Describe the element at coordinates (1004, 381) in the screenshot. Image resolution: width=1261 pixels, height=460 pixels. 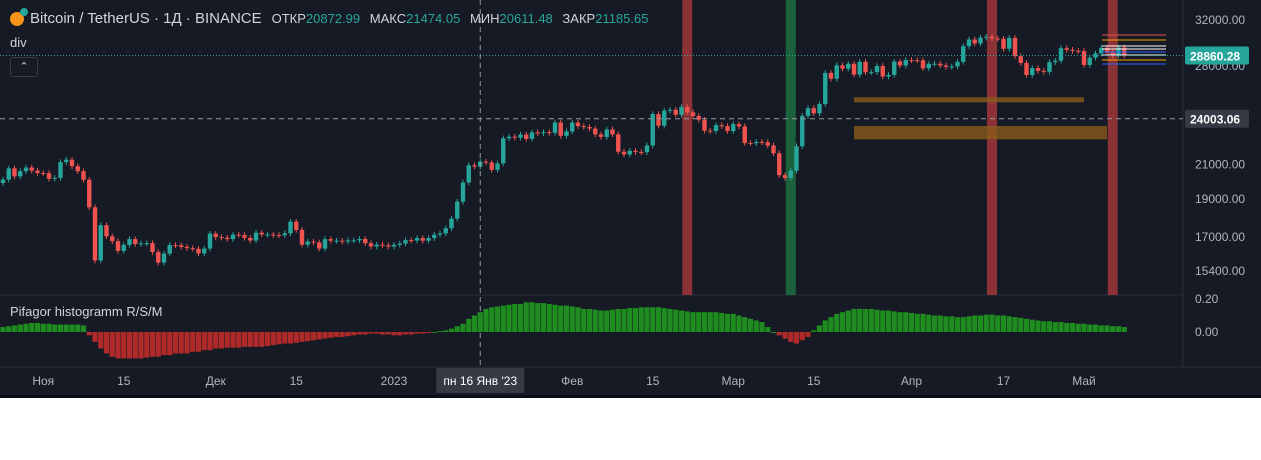
I see `time-tick-label: 17` at that location.